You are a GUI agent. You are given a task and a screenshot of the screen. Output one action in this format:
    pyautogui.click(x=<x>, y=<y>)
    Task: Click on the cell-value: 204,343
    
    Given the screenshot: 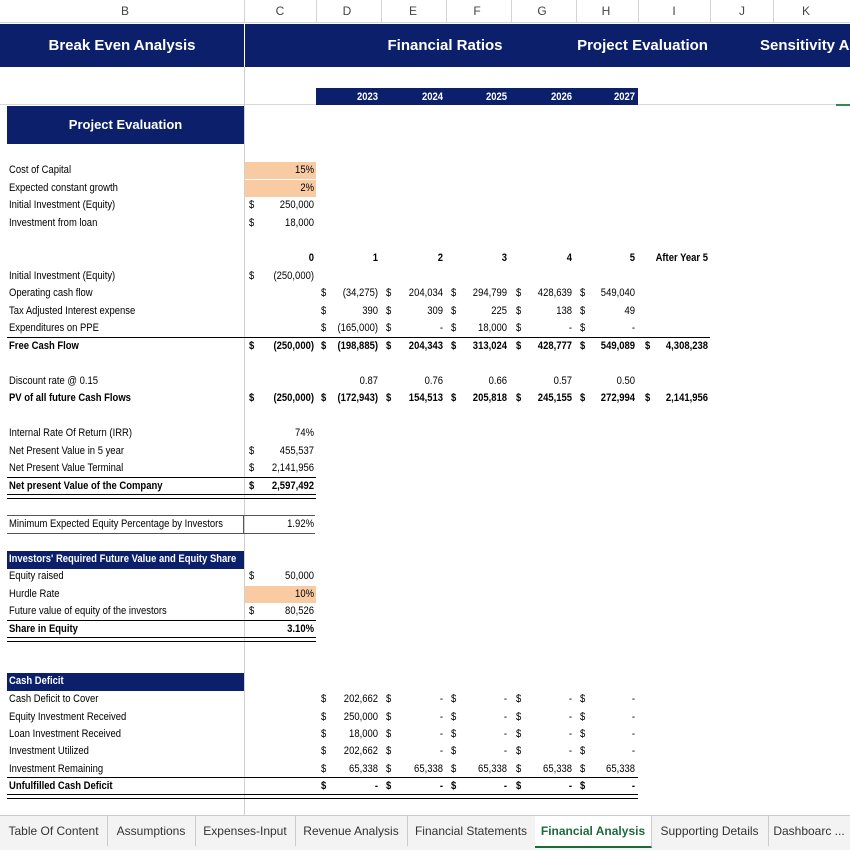 What is the action you would take?
    pyautogui.click(x=425, y=346)
    